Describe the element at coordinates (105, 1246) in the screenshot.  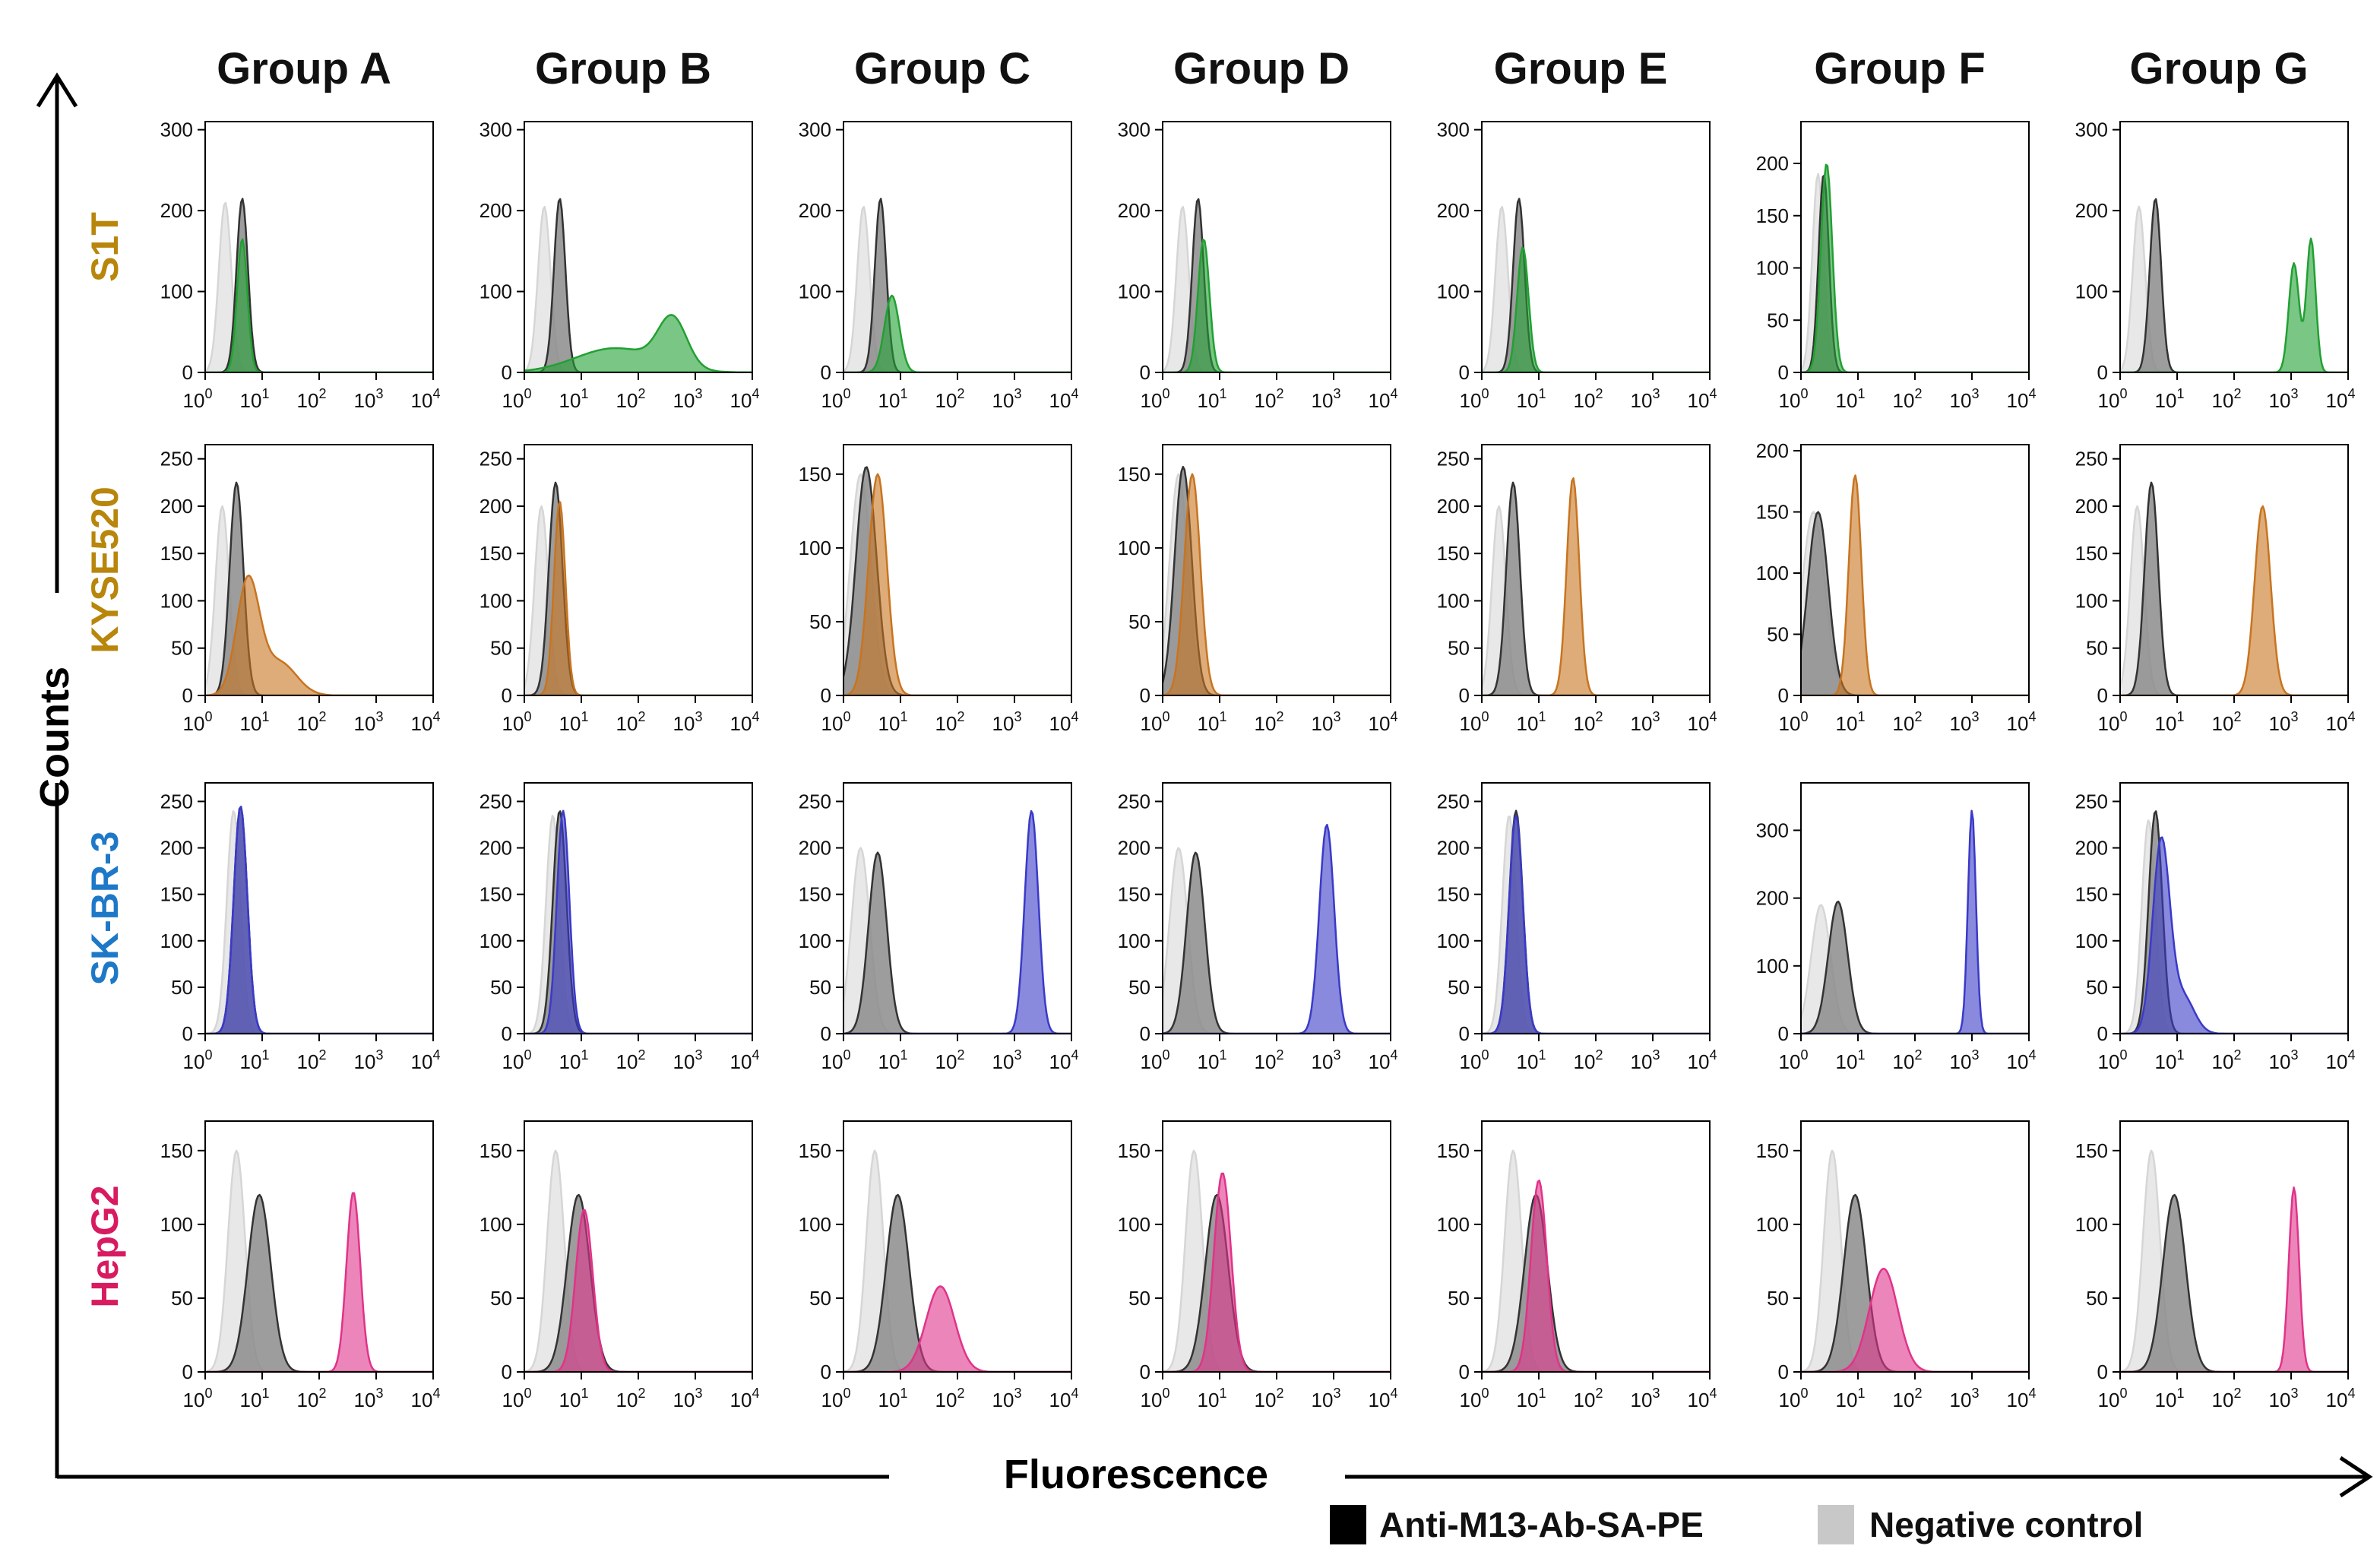
I see `row-label-hepg2: HepG2` at that location.